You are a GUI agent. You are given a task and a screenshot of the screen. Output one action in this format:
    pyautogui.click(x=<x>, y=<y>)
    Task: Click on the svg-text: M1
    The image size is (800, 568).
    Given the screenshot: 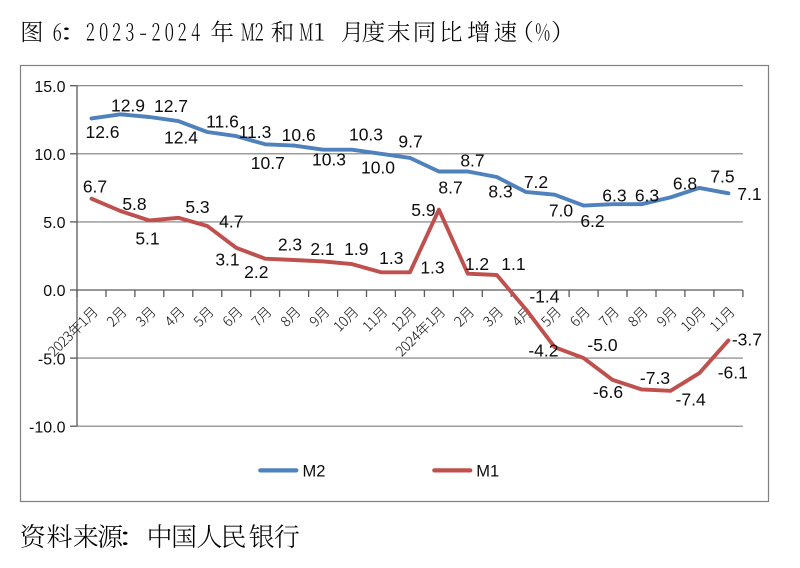 What is the action you would take?
    pyautogui.click(x=487, y=472)
    